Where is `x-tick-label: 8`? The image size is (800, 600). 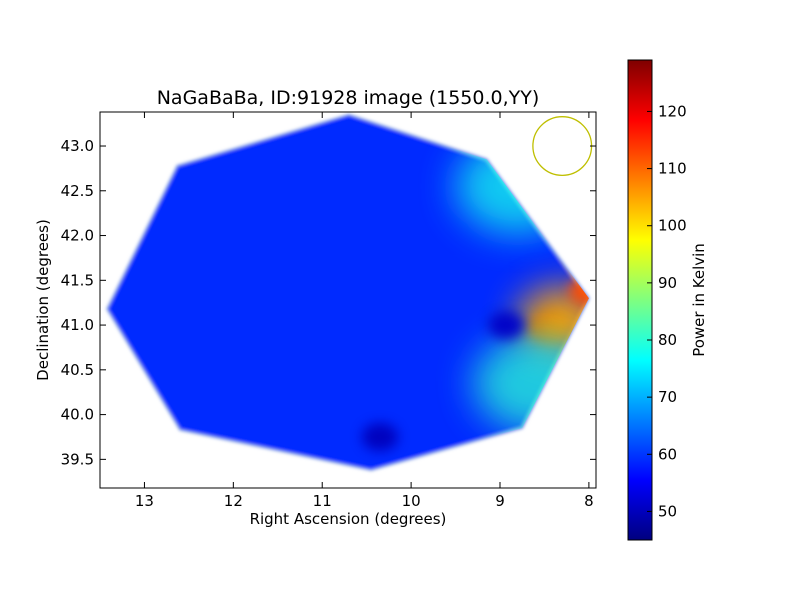 x-tick-label: 8 is located at coordinates (589, 501).